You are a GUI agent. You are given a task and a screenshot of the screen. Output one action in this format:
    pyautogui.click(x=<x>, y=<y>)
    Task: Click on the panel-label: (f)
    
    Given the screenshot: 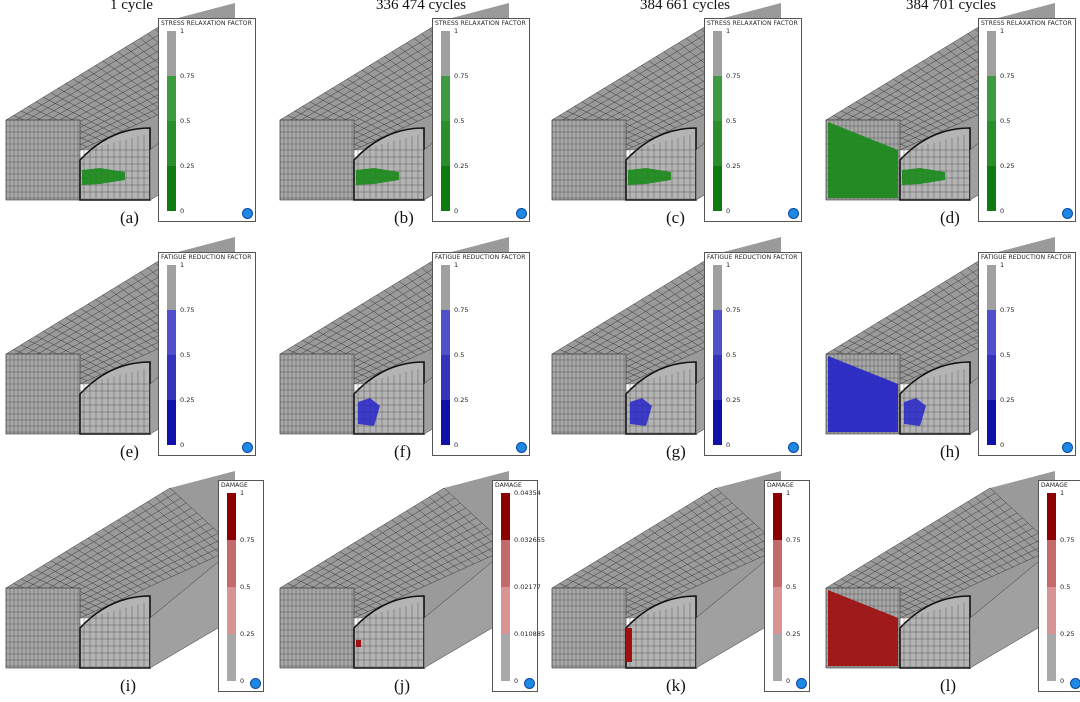 What is the action you would take?
    pyautogui.click(x=402, y=451)
    